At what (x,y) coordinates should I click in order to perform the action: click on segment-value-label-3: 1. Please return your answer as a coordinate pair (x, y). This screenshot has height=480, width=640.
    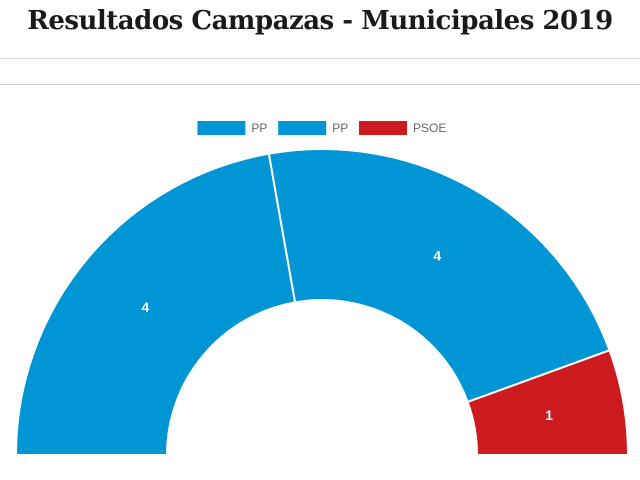
    Looking at the image, I should click on (549, 415).